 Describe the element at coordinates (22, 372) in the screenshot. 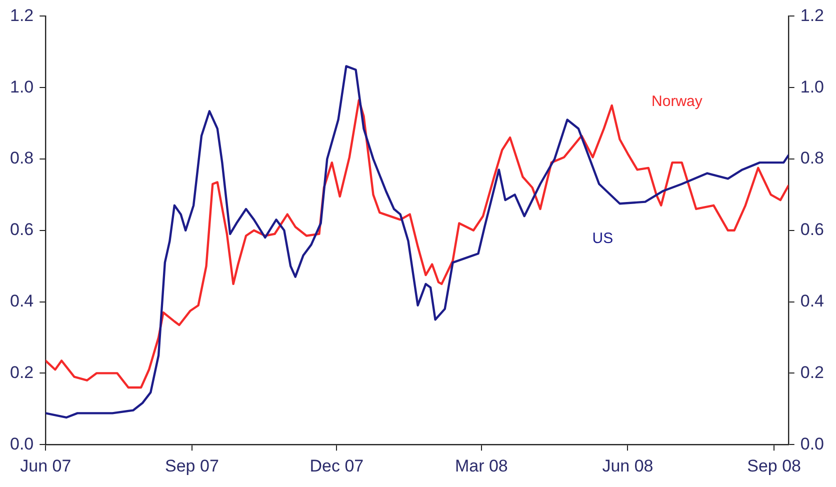

I see `y-tick-label: 0.2` at that location.